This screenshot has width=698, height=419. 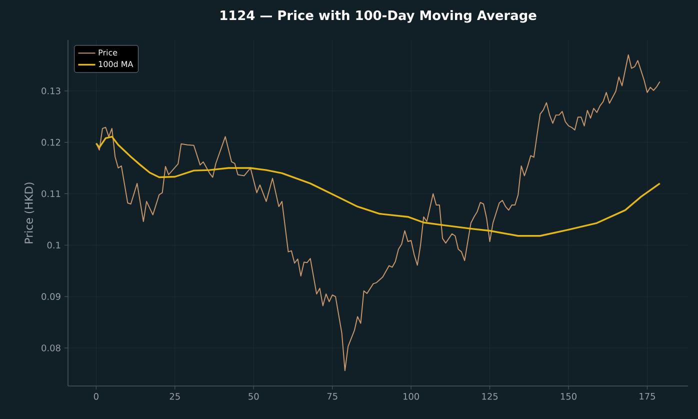 What do you see at coordinates (53, 245) in the screenshot?
I see `y-tick-label: 0.1` at bounding box center [53, 245].